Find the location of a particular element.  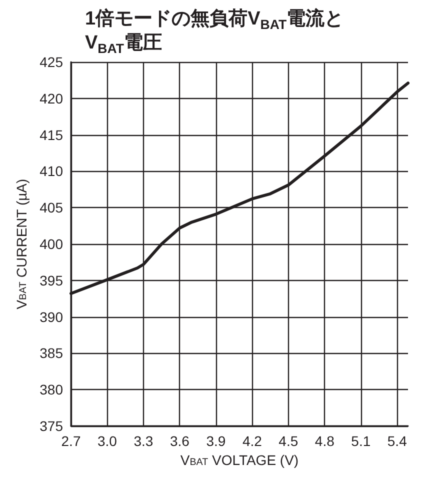

x-tick-label: 5.1 is located at coordinates (361, 441).